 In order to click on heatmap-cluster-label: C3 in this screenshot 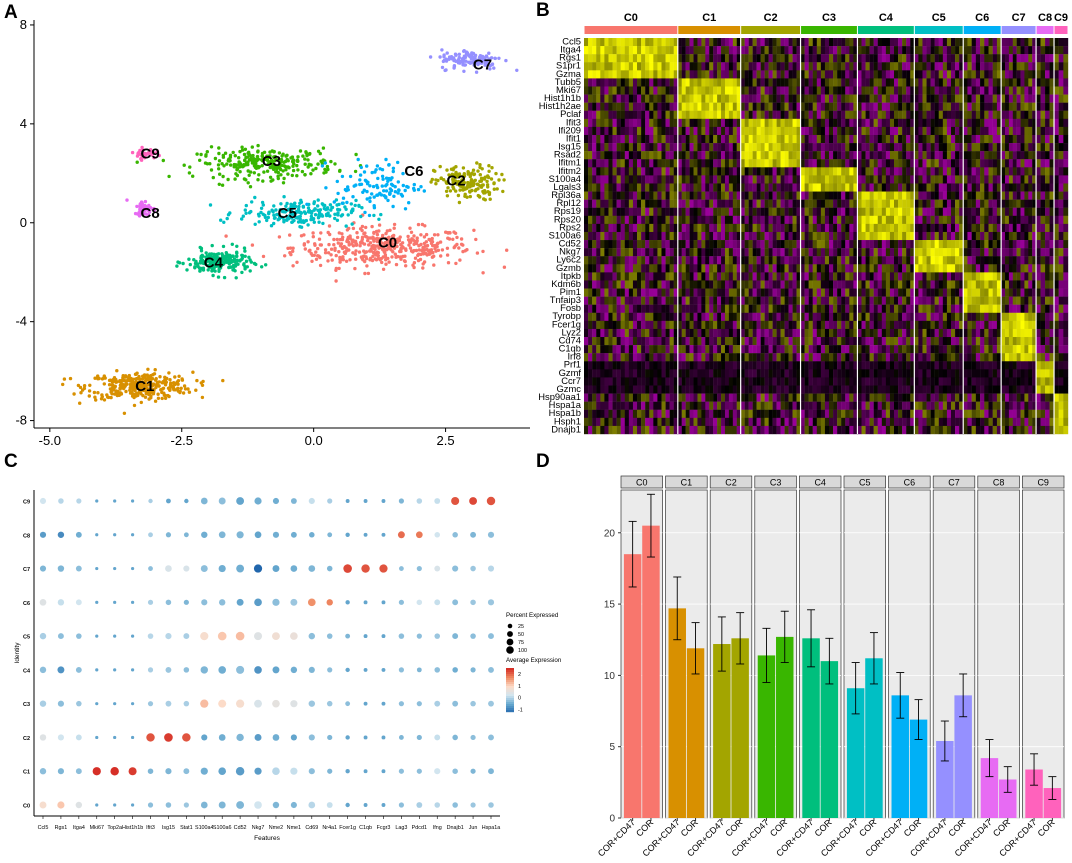, I will do `click(829, 18)`.